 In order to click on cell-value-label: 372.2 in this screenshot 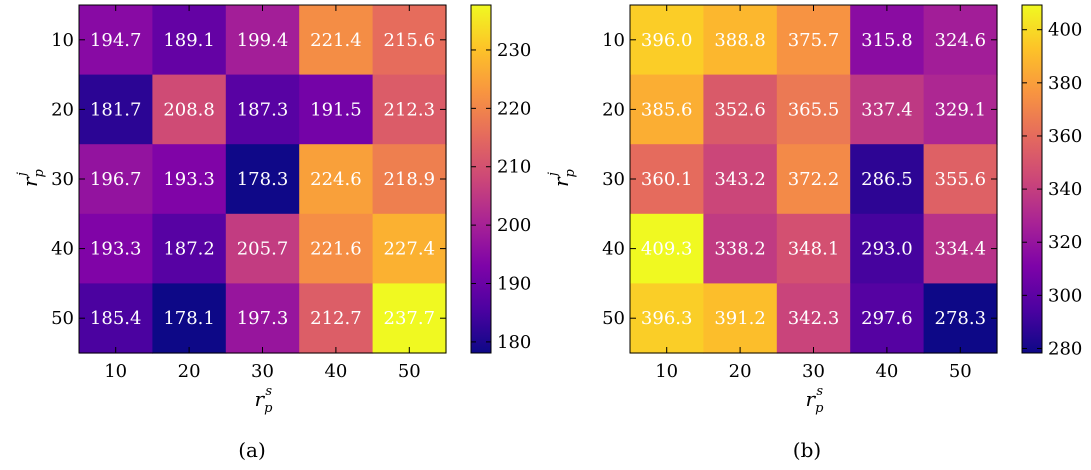, I will do `click(814, 179)`.